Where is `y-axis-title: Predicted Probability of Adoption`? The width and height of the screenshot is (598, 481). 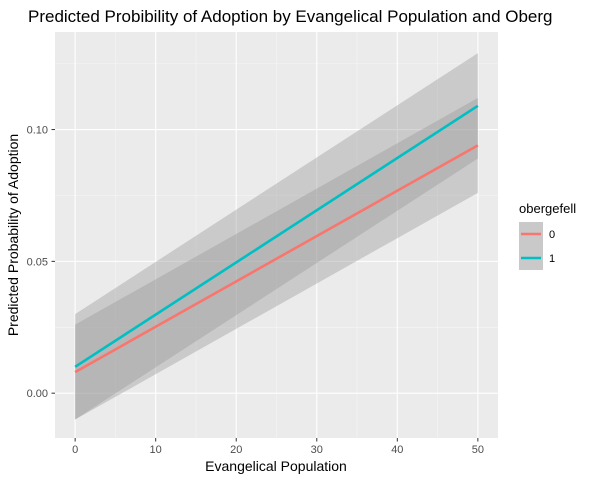 y-axis-title: Predicted Probability of Adoption is located at coordinates (13, 235).